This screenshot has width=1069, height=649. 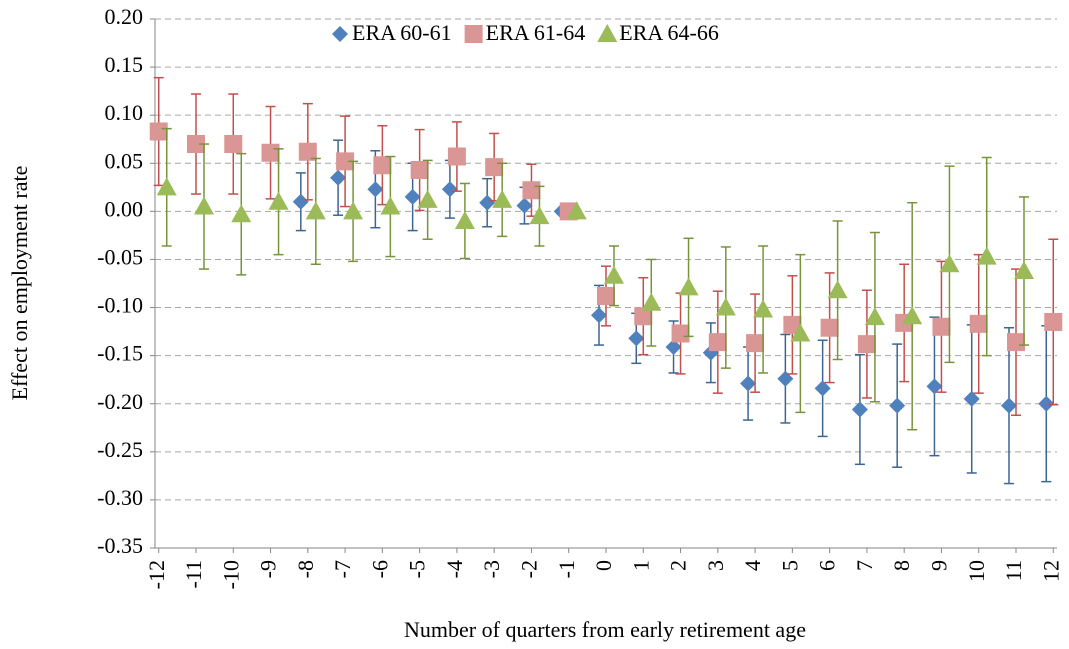 I want to click on y-tick-label: -0.25, so click(x=120, y=449).